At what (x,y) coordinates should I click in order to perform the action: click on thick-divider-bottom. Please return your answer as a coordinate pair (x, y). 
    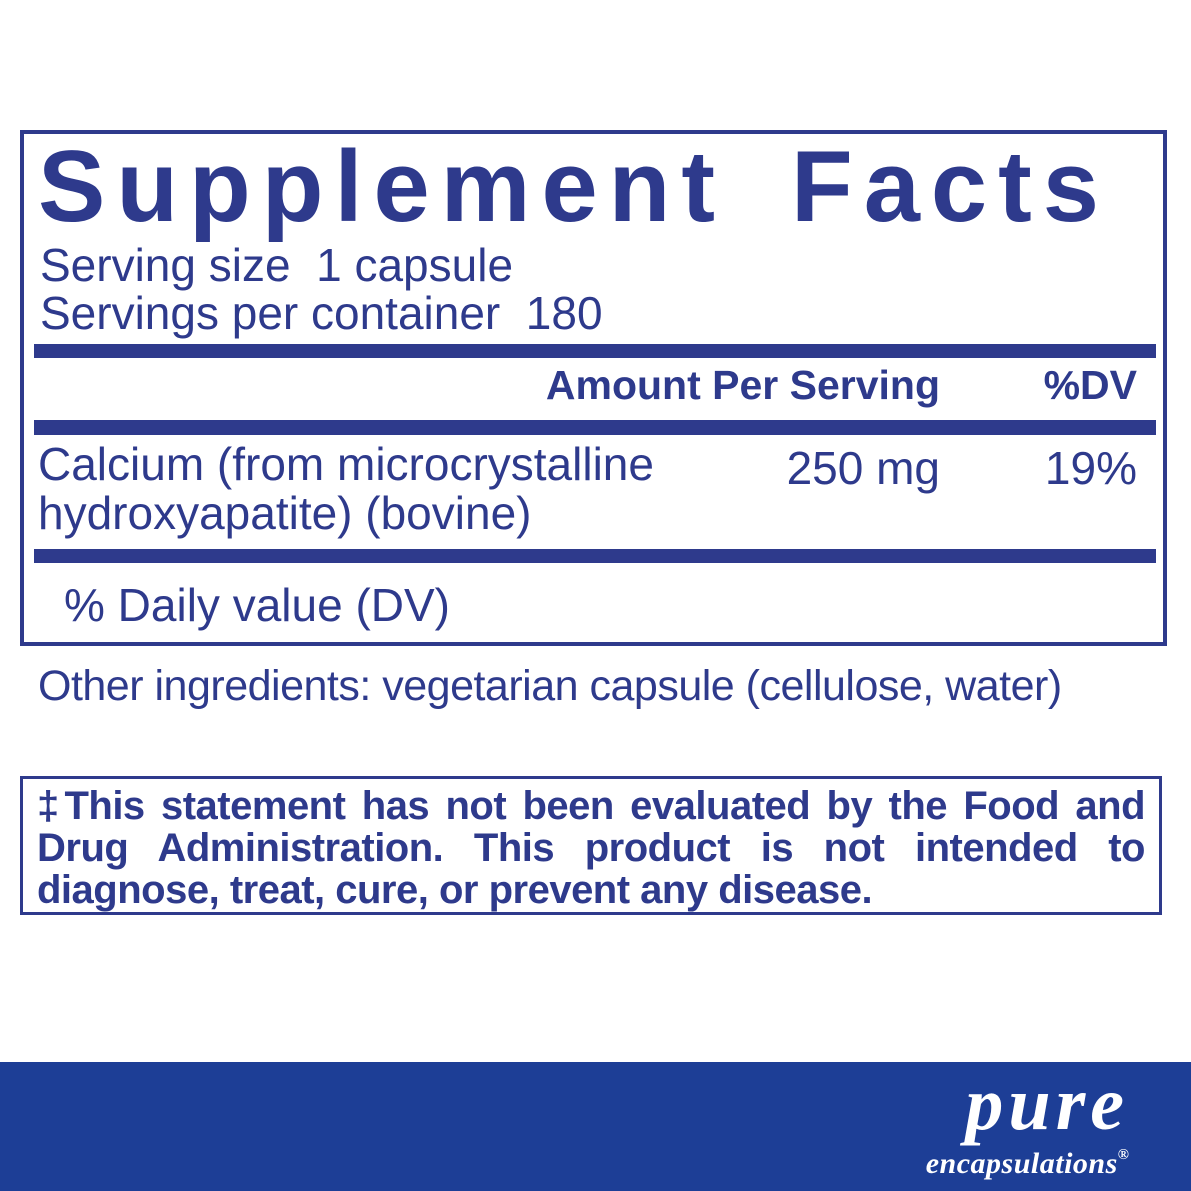
    Looking at the image, I should click on (595, 556).